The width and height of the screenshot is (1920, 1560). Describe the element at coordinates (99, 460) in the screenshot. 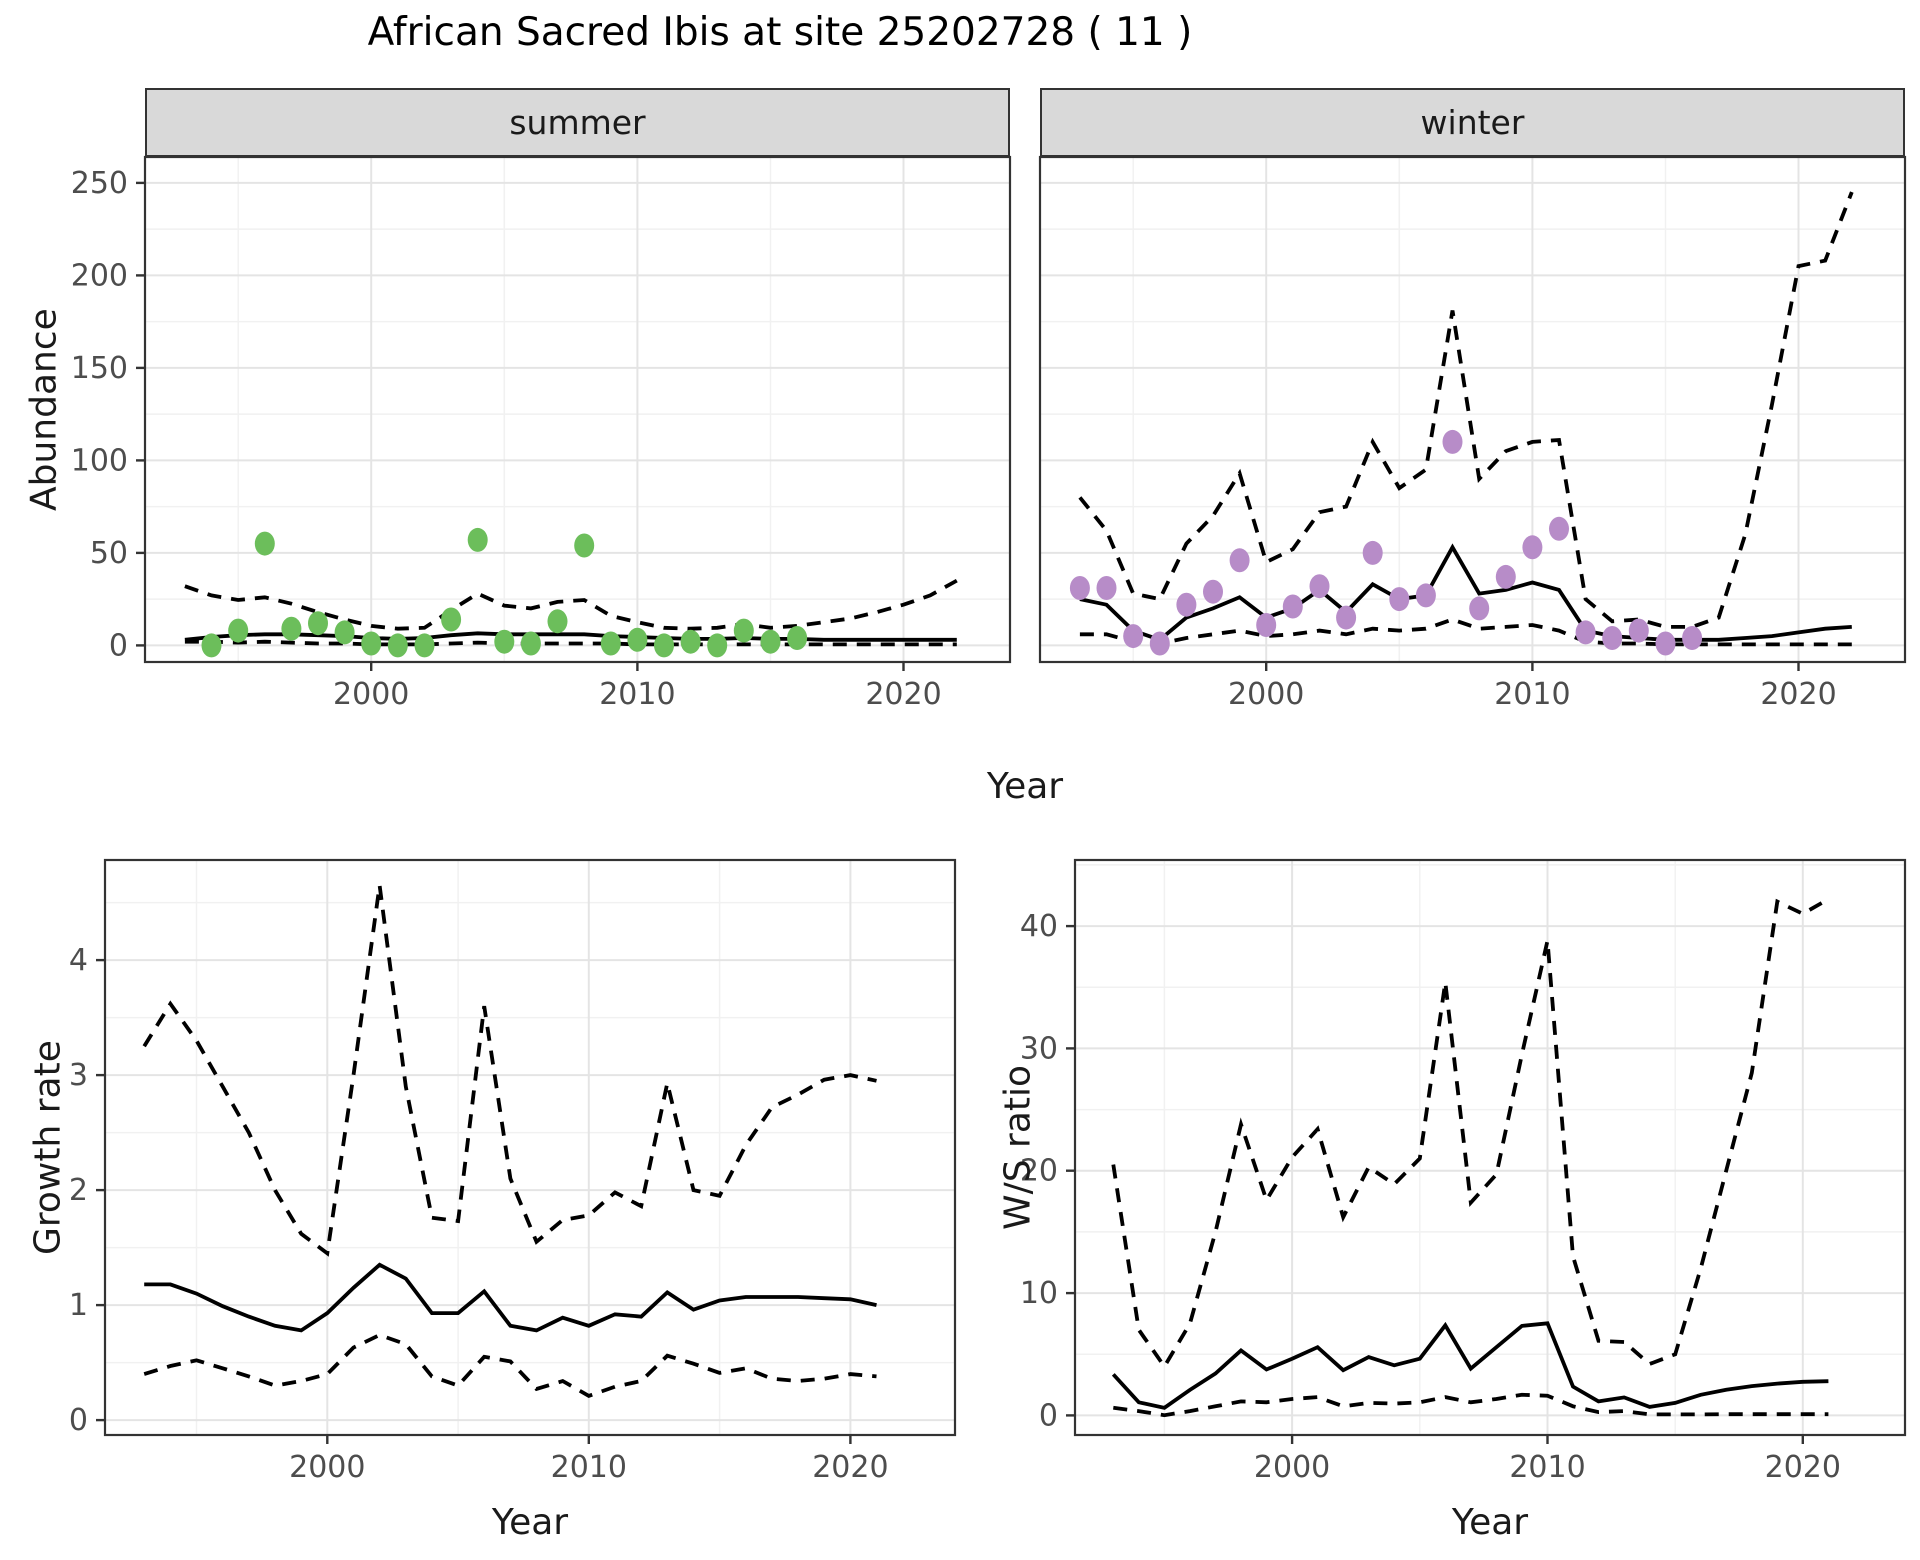

I see `y-tick-label: 100` at that location.